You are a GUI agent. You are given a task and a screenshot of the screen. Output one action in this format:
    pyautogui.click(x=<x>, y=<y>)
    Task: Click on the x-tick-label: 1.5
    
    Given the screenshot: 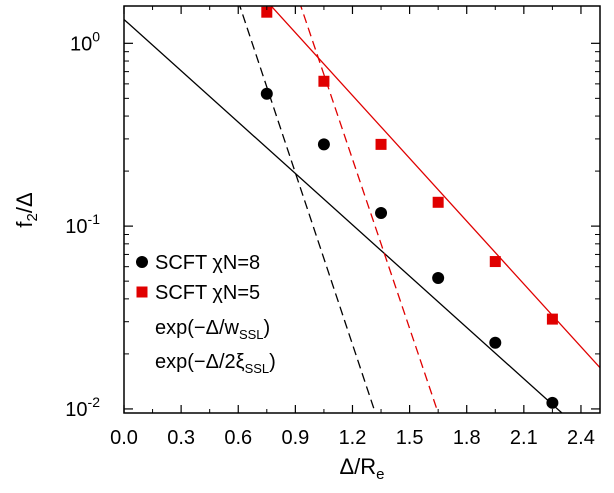 What is the action you would take?
    pyautogui.click(x=410, y=438)
    